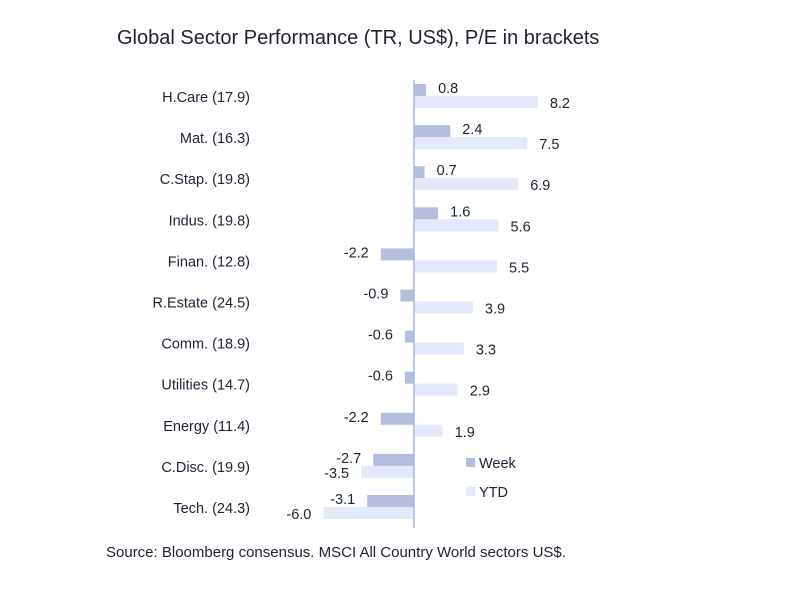 This screenshot has height=600, width=800. I want to click on value-label-ytd-c-stap: 6.9, so click(540, 186).